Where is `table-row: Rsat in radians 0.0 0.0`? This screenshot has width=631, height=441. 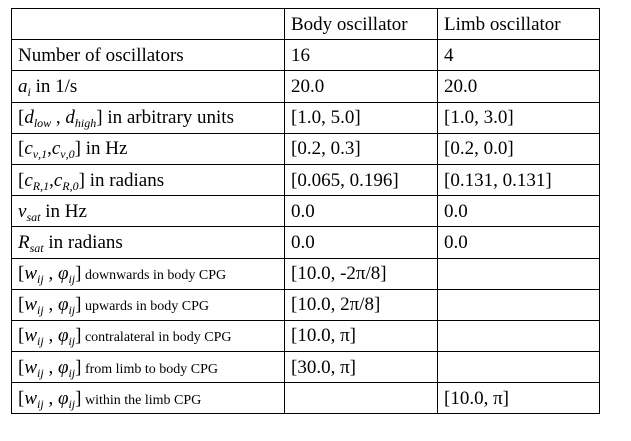
table-row: Rsat in radians 0.0 0.0 is located at coordinates (305, 242).